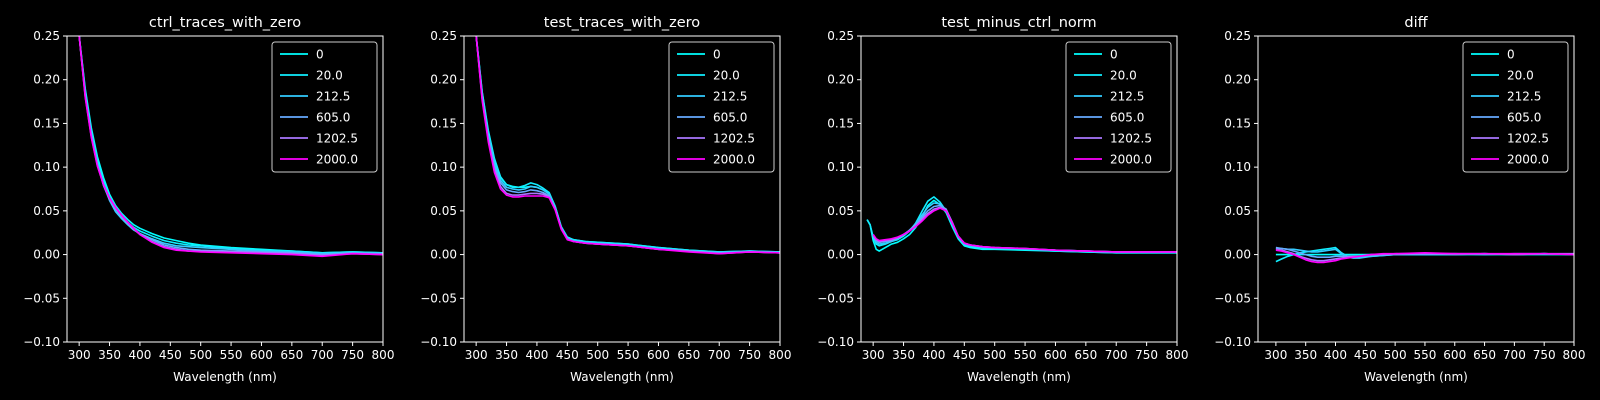 The width and height of the screenshot is (1600, 400). I want to click on series-line-212.5, so click(1024, 227).